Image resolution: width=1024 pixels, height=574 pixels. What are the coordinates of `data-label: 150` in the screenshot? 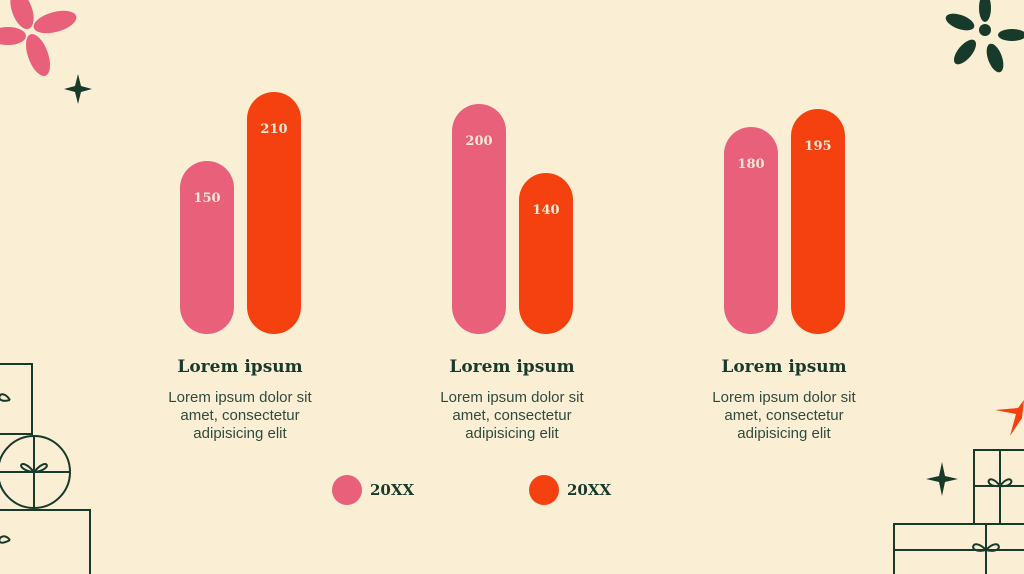 It's located at (207, 199).